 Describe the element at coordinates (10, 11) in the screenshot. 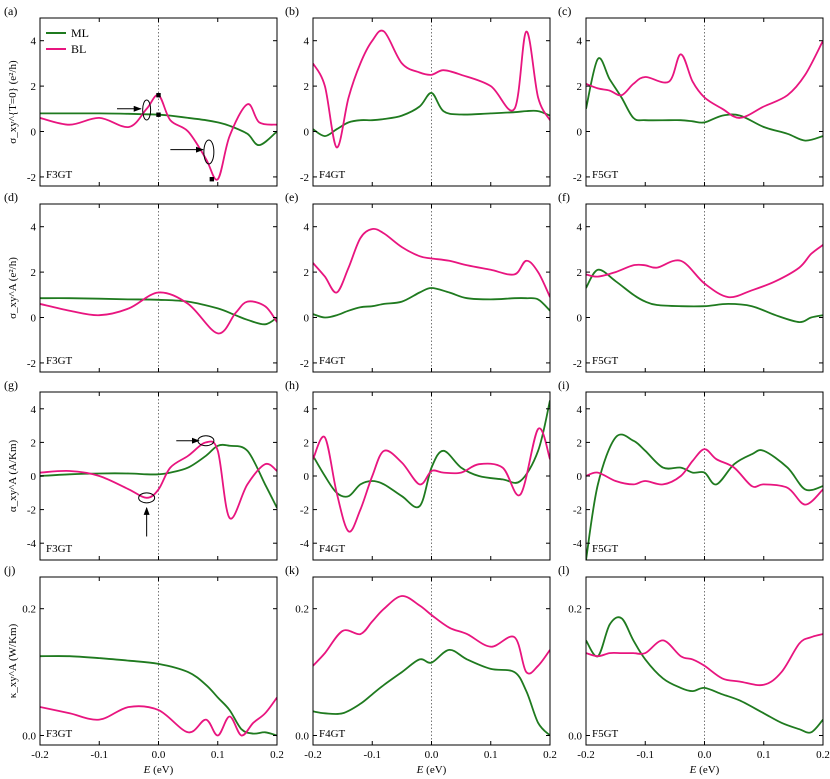

I see `panel-letter: (a)` at that location.